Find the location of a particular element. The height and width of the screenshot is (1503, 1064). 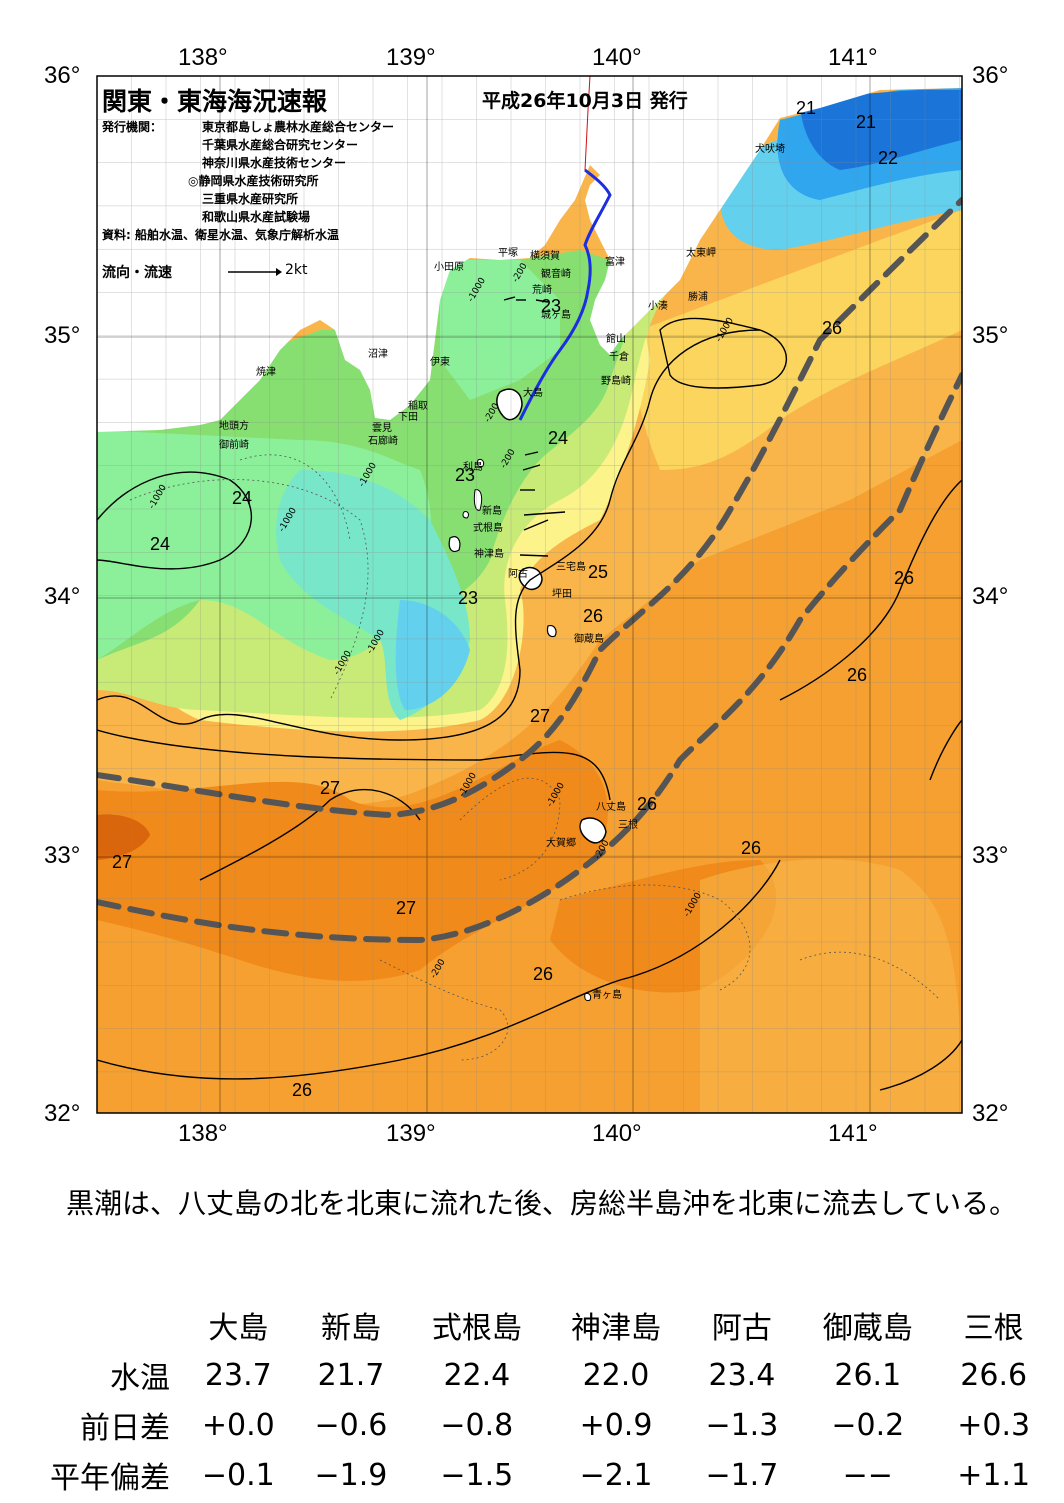

table-cell: −1.3 is located at coordinates (742, 1425).